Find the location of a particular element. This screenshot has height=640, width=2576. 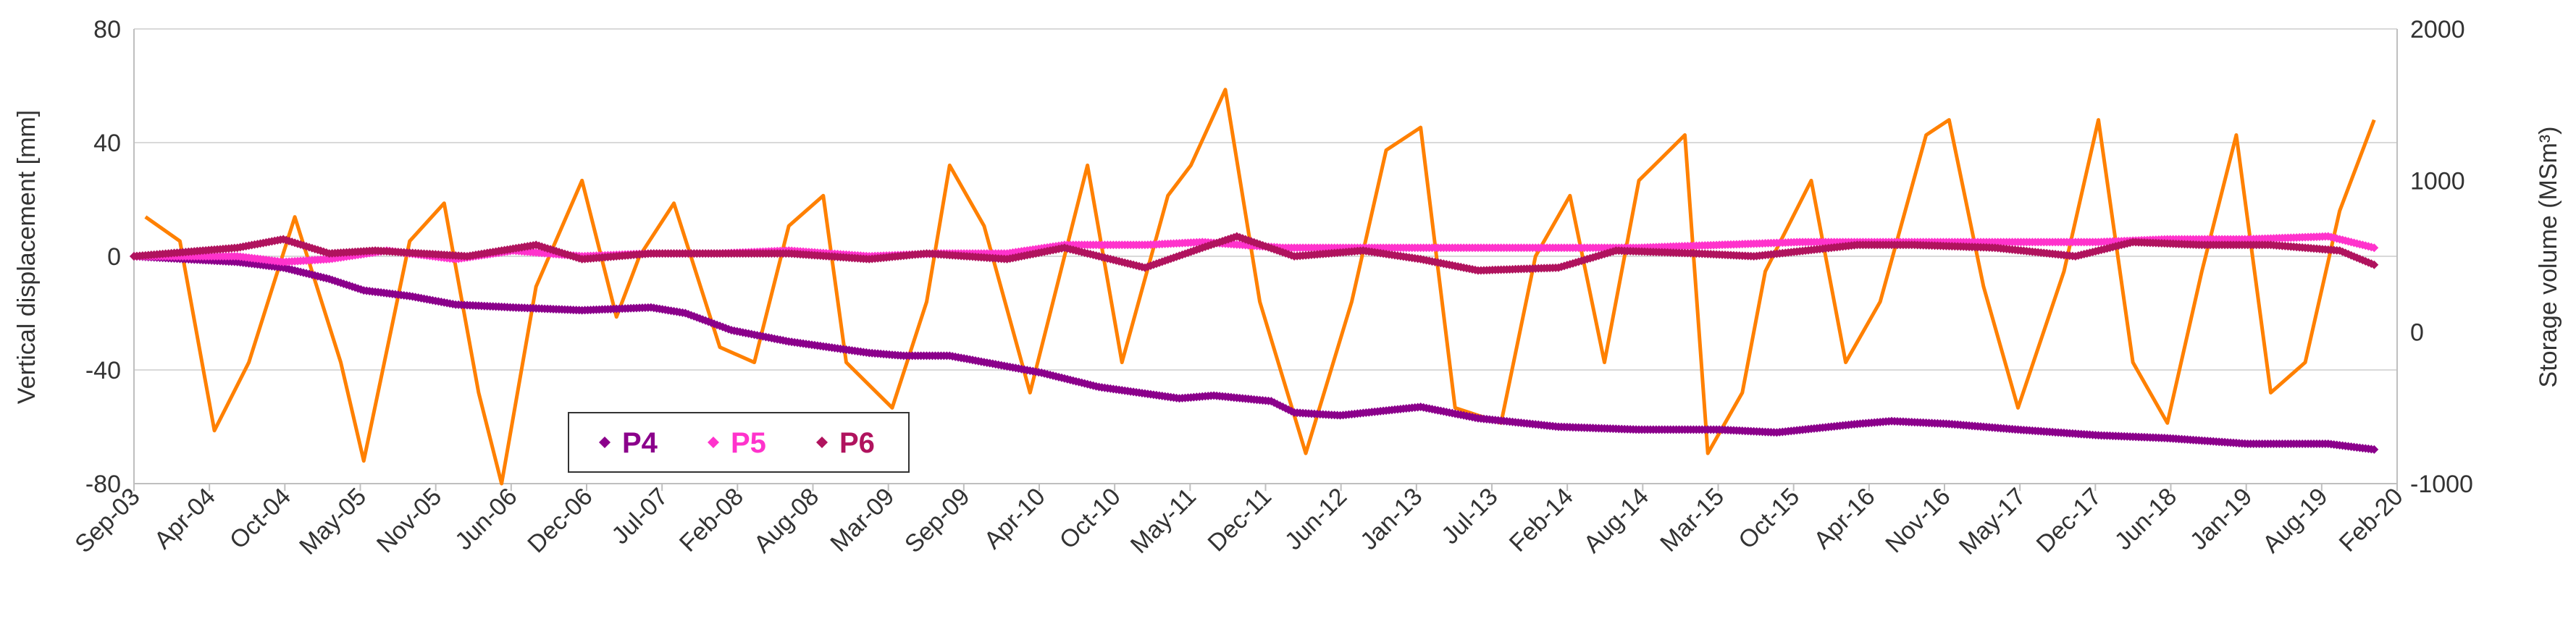

x-tick-label: Oct-10 is located at coordinates (1090, 519).